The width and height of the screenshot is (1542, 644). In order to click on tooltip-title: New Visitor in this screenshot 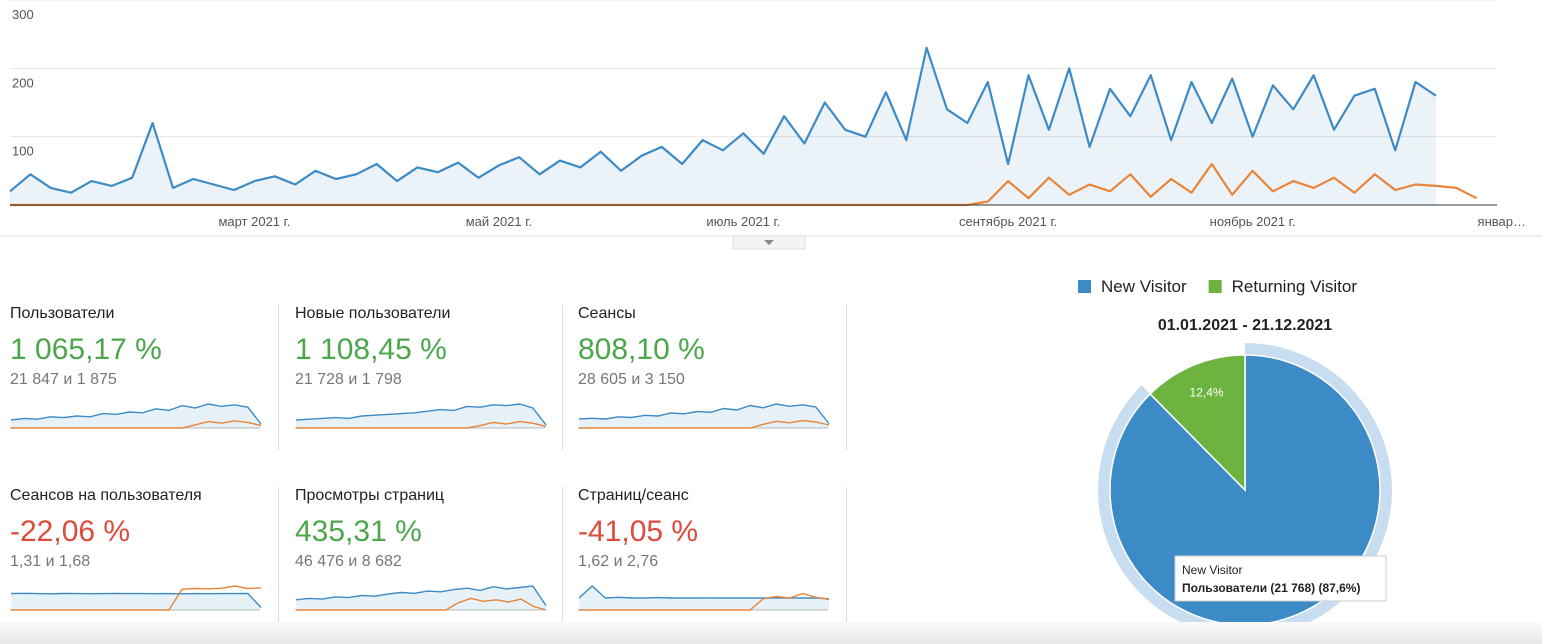, I will do `click(1212, 570)`.